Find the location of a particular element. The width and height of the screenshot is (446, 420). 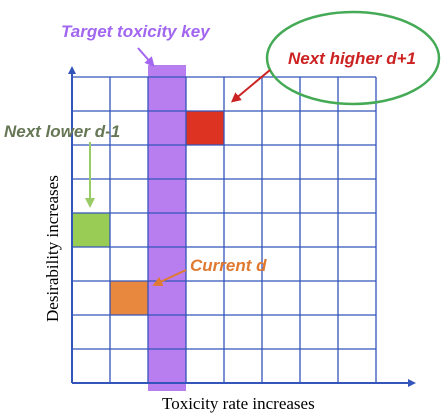

current-label: Current d is located at coordinates (228, 265).